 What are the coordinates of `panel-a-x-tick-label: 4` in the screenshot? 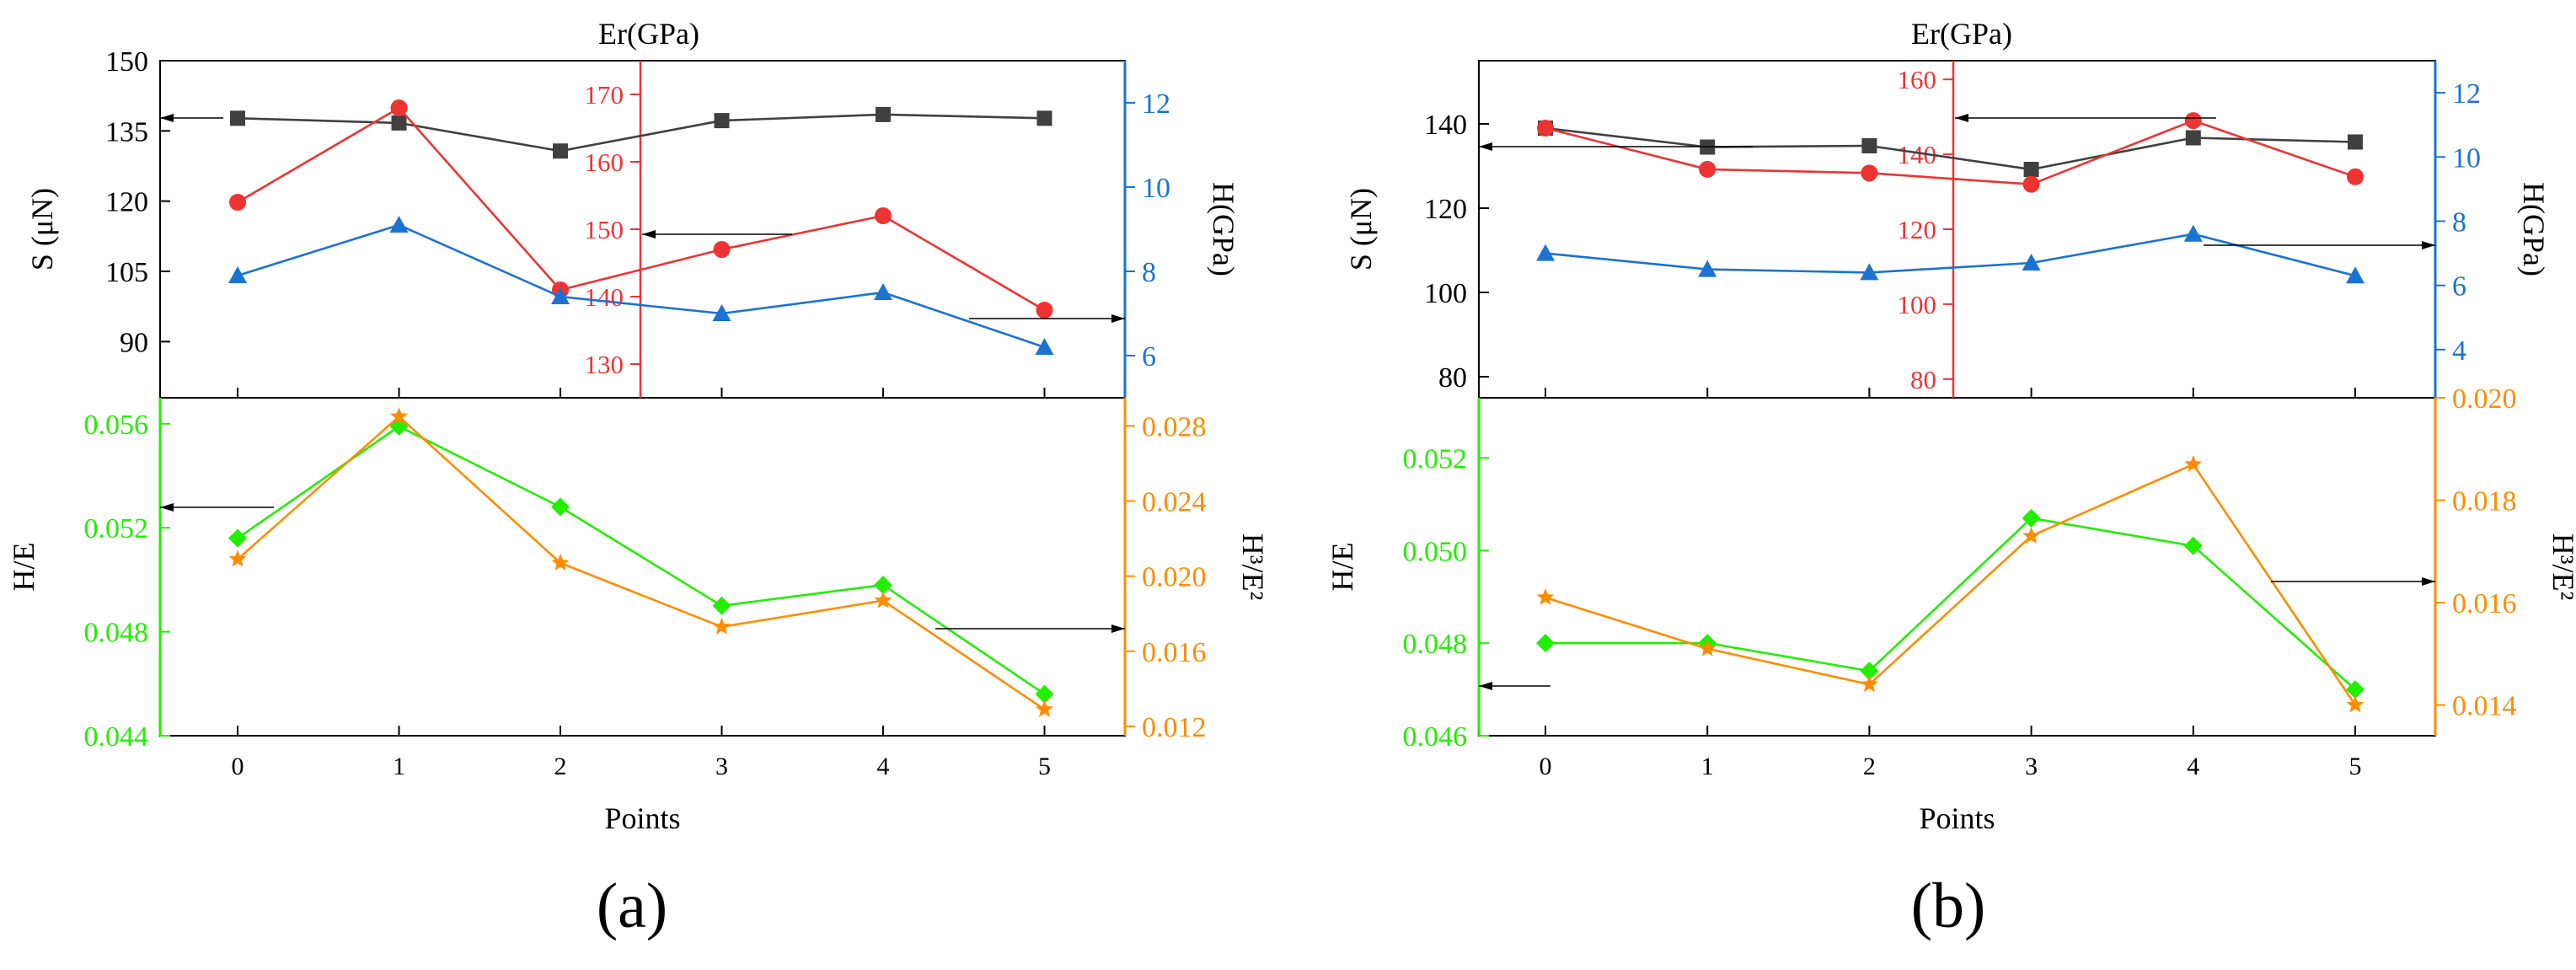 It's located at (884, 766).